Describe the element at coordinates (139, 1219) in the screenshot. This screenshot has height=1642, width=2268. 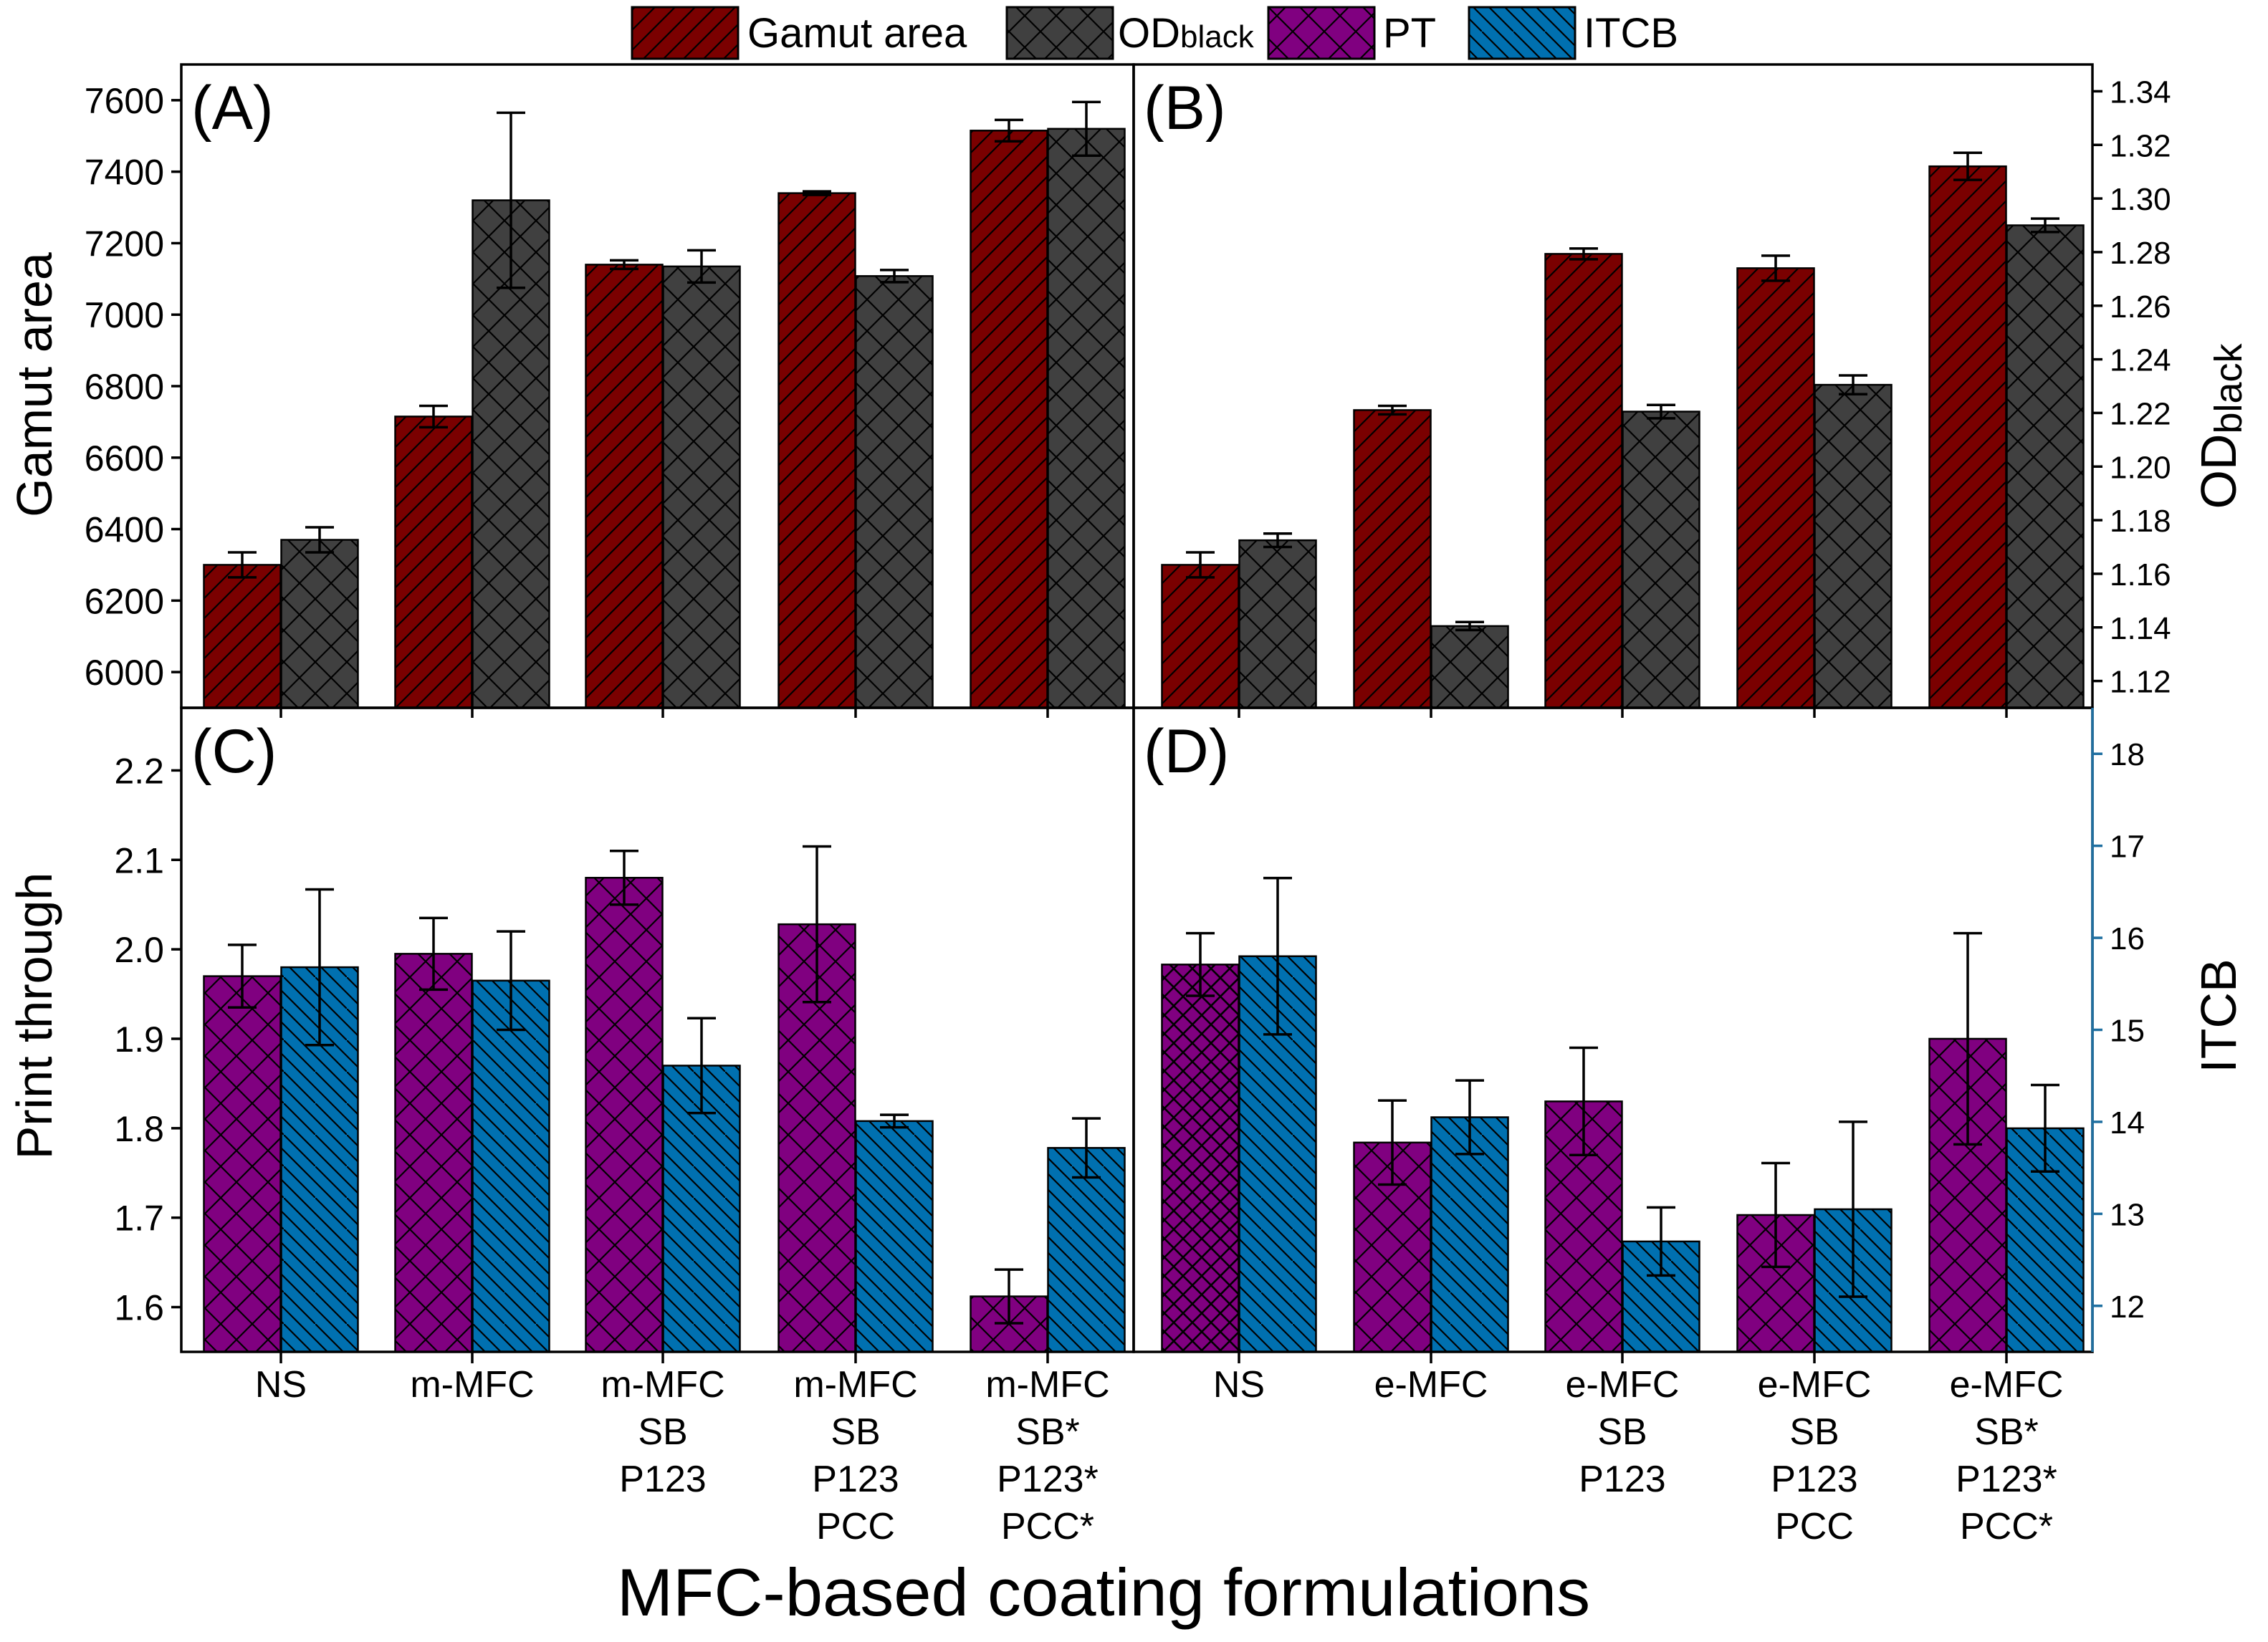
I see `y-tick-label-c: 1.7` at that location.